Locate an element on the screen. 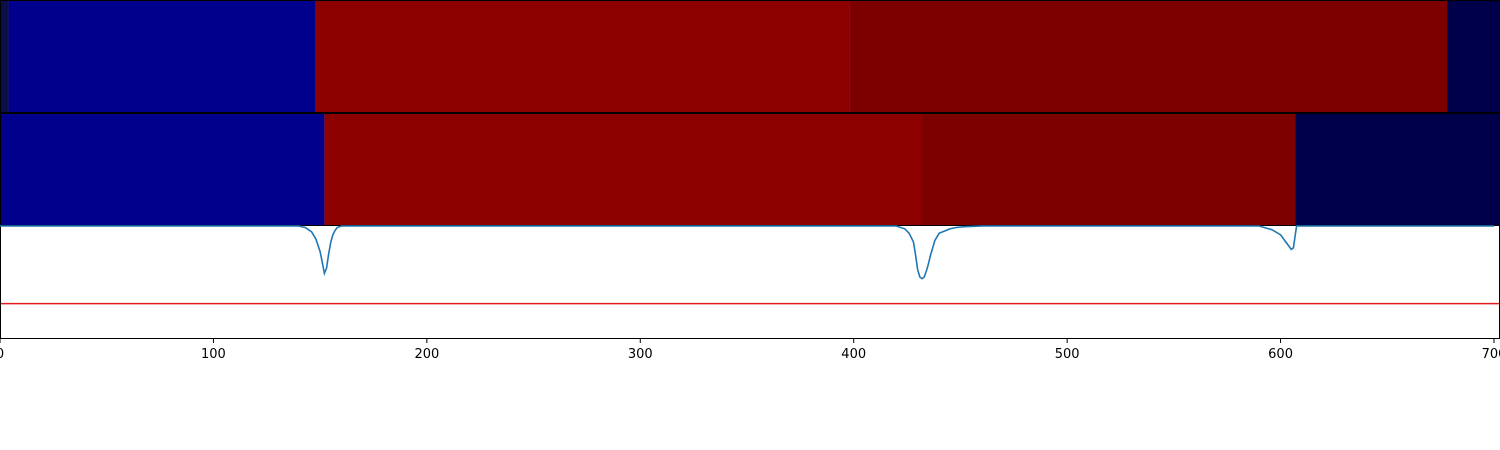 The width and height of the screenshot is (1500, 450). x-tick-label: 400 is located at coordinates (853, 354).